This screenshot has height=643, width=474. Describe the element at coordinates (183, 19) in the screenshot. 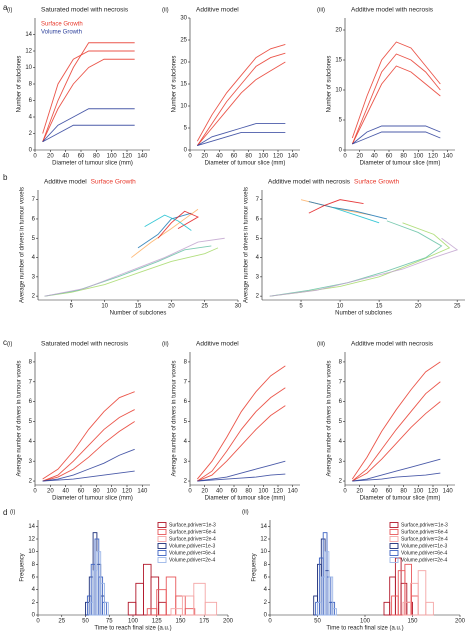

I see `y-tick-label: 30` at that location.